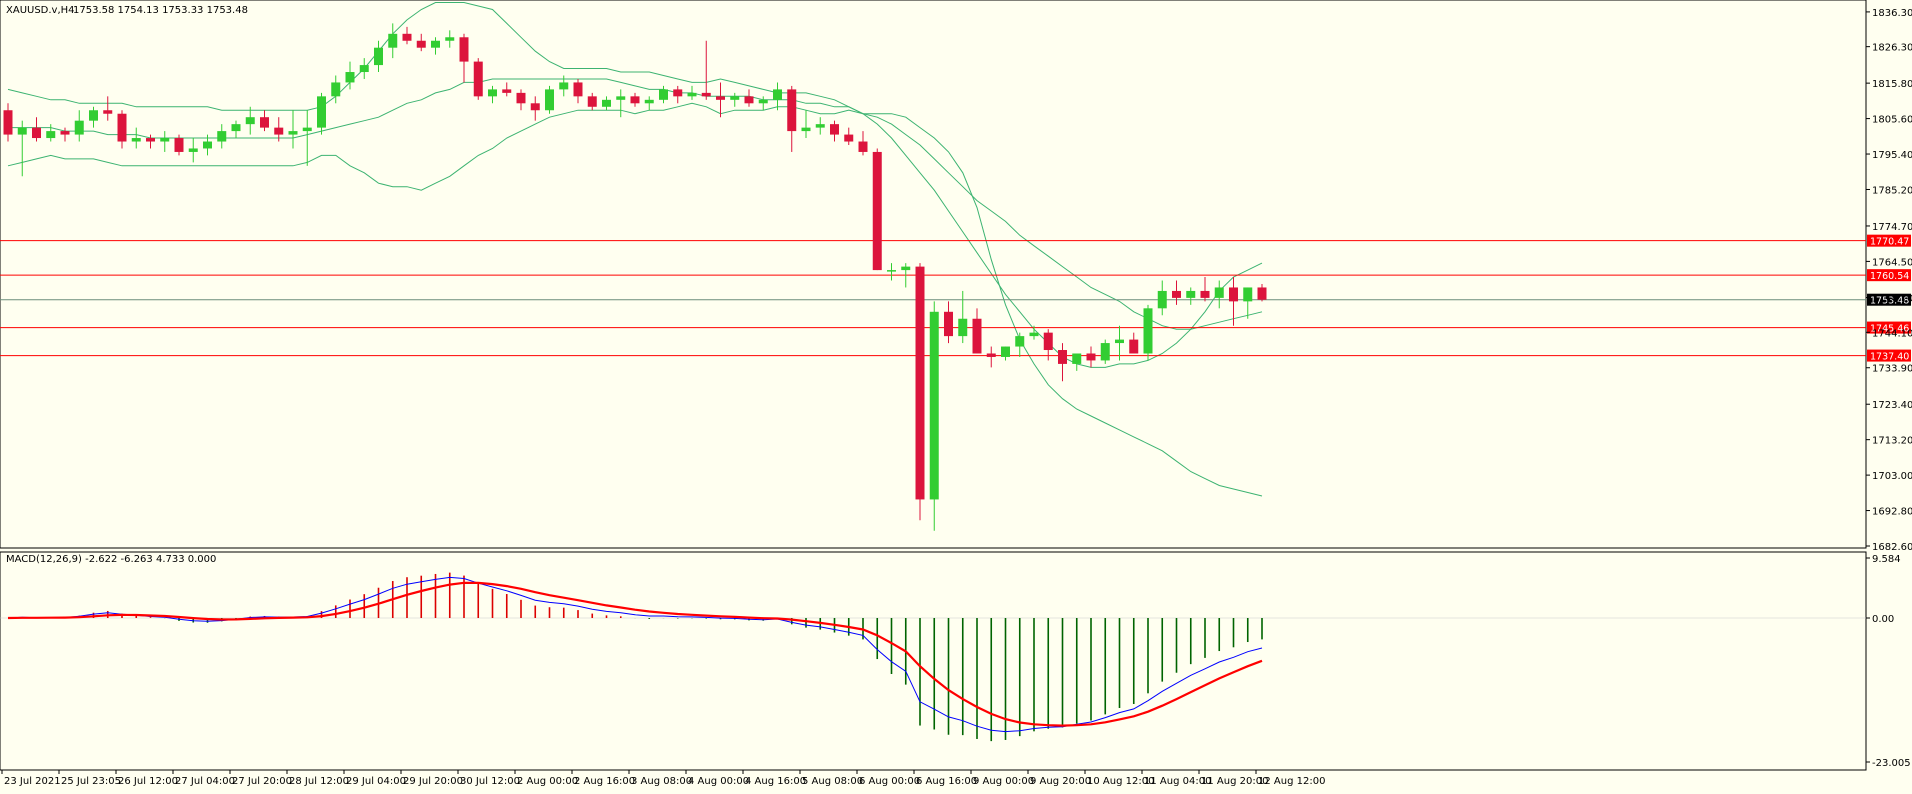 The image size is (1912, 794). What do you see at coordinates (547, 781) in the screenshot?
I see `time-tick-label: 2 Aug 00:00` at bounding box center [547, 781].